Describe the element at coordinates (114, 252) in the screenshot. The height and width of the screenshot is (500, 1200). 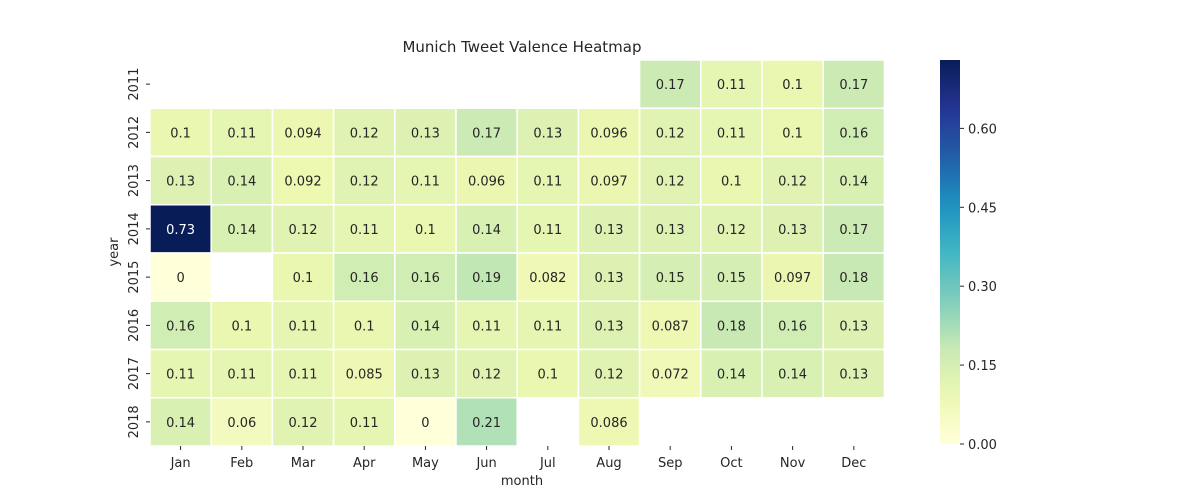
I see `y-axis-label: year` at that location.